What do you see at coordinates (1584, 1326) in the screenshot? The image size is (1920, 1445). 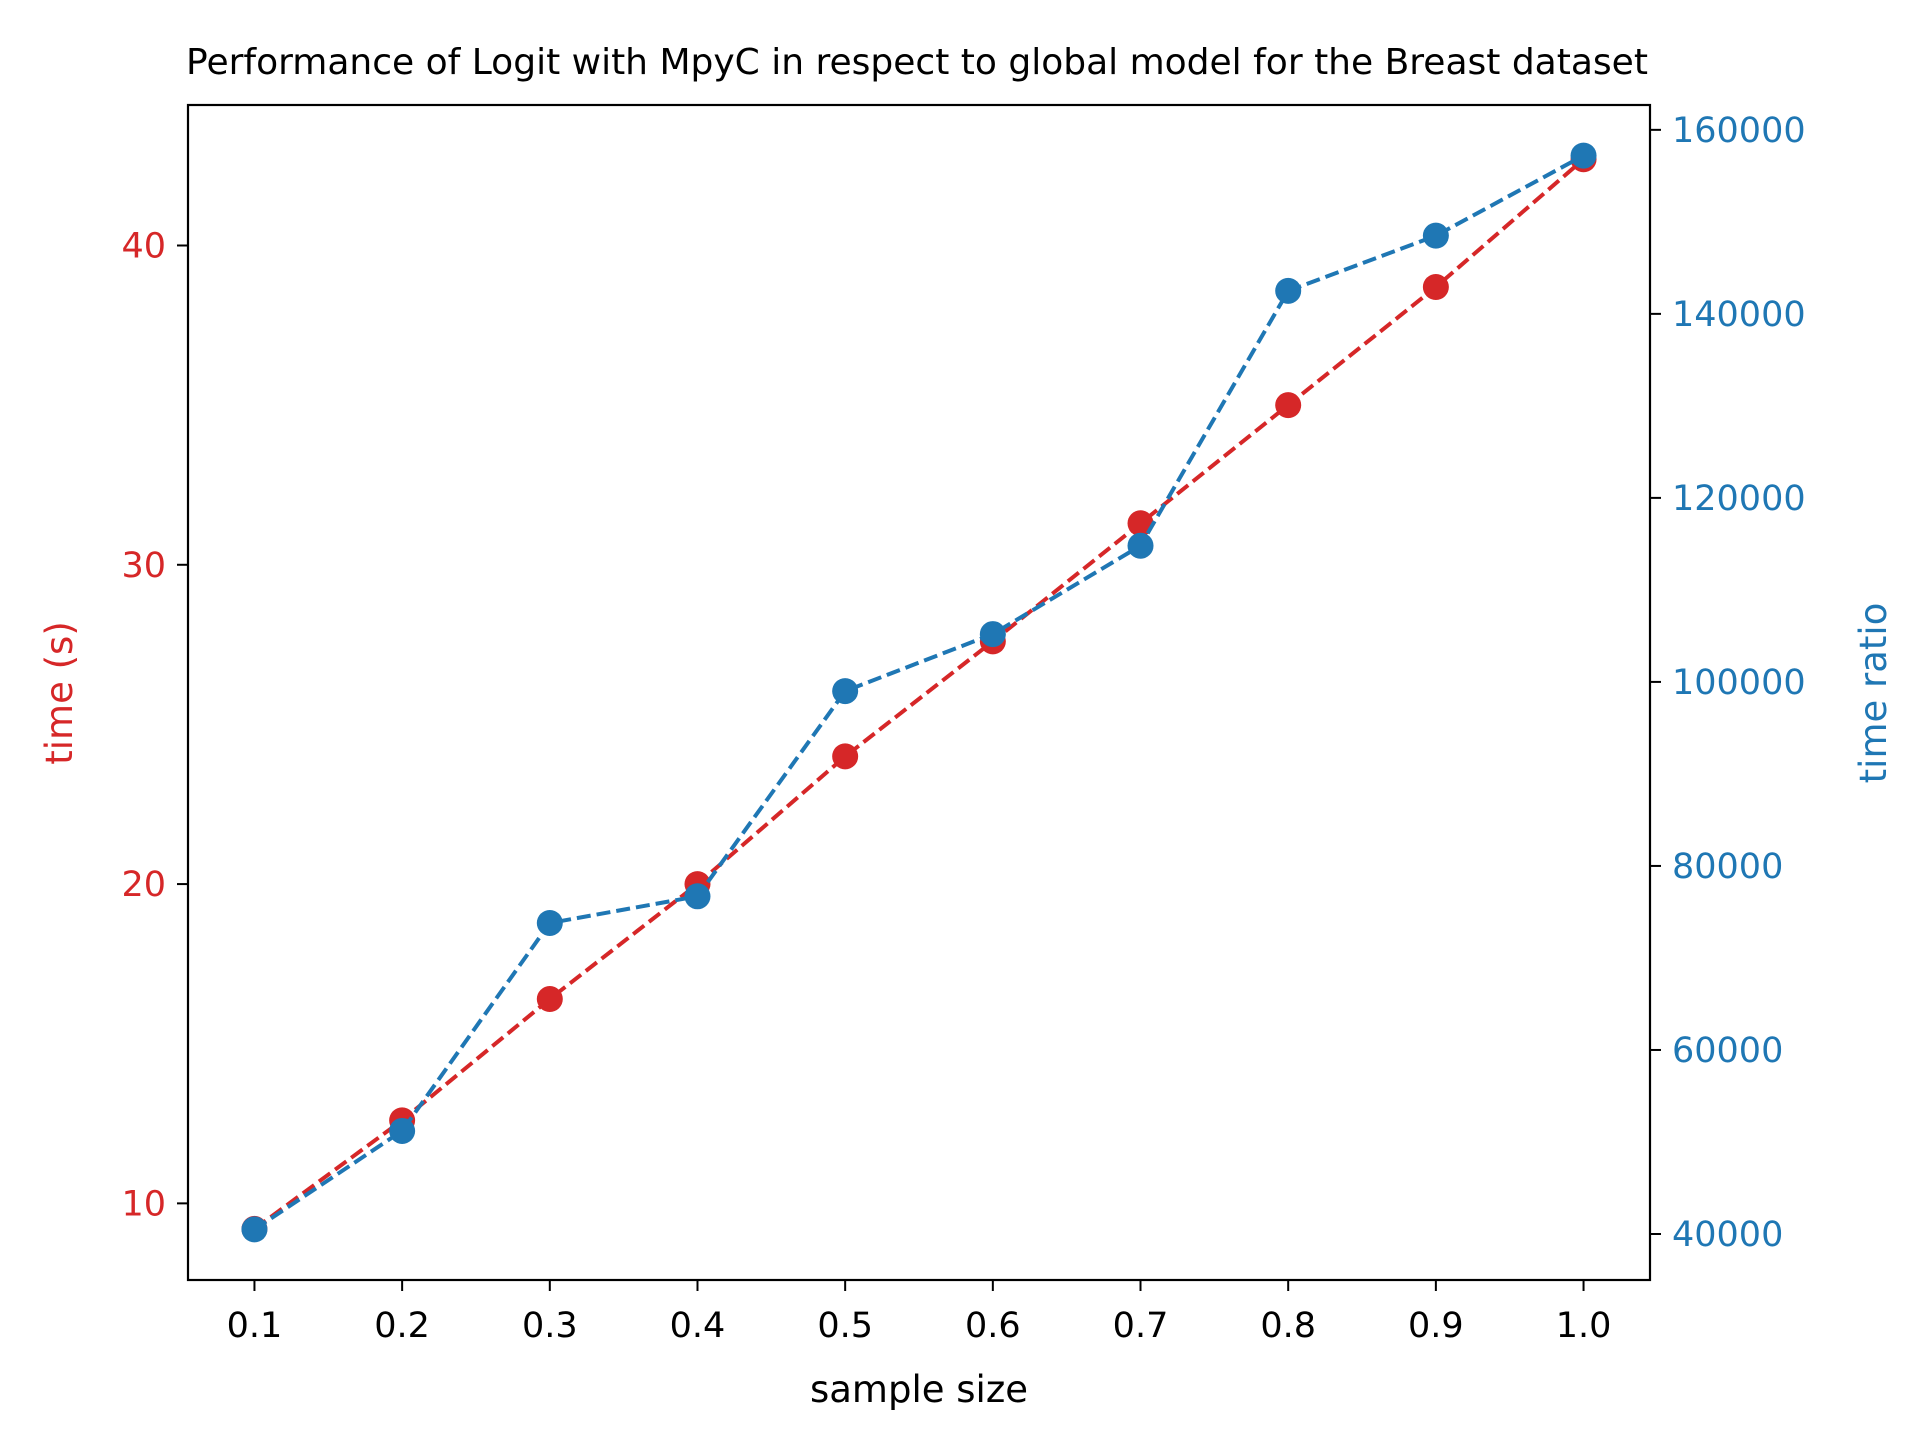 I see `x-tick-label: 1.0` at bounding box center [1584, 1326].